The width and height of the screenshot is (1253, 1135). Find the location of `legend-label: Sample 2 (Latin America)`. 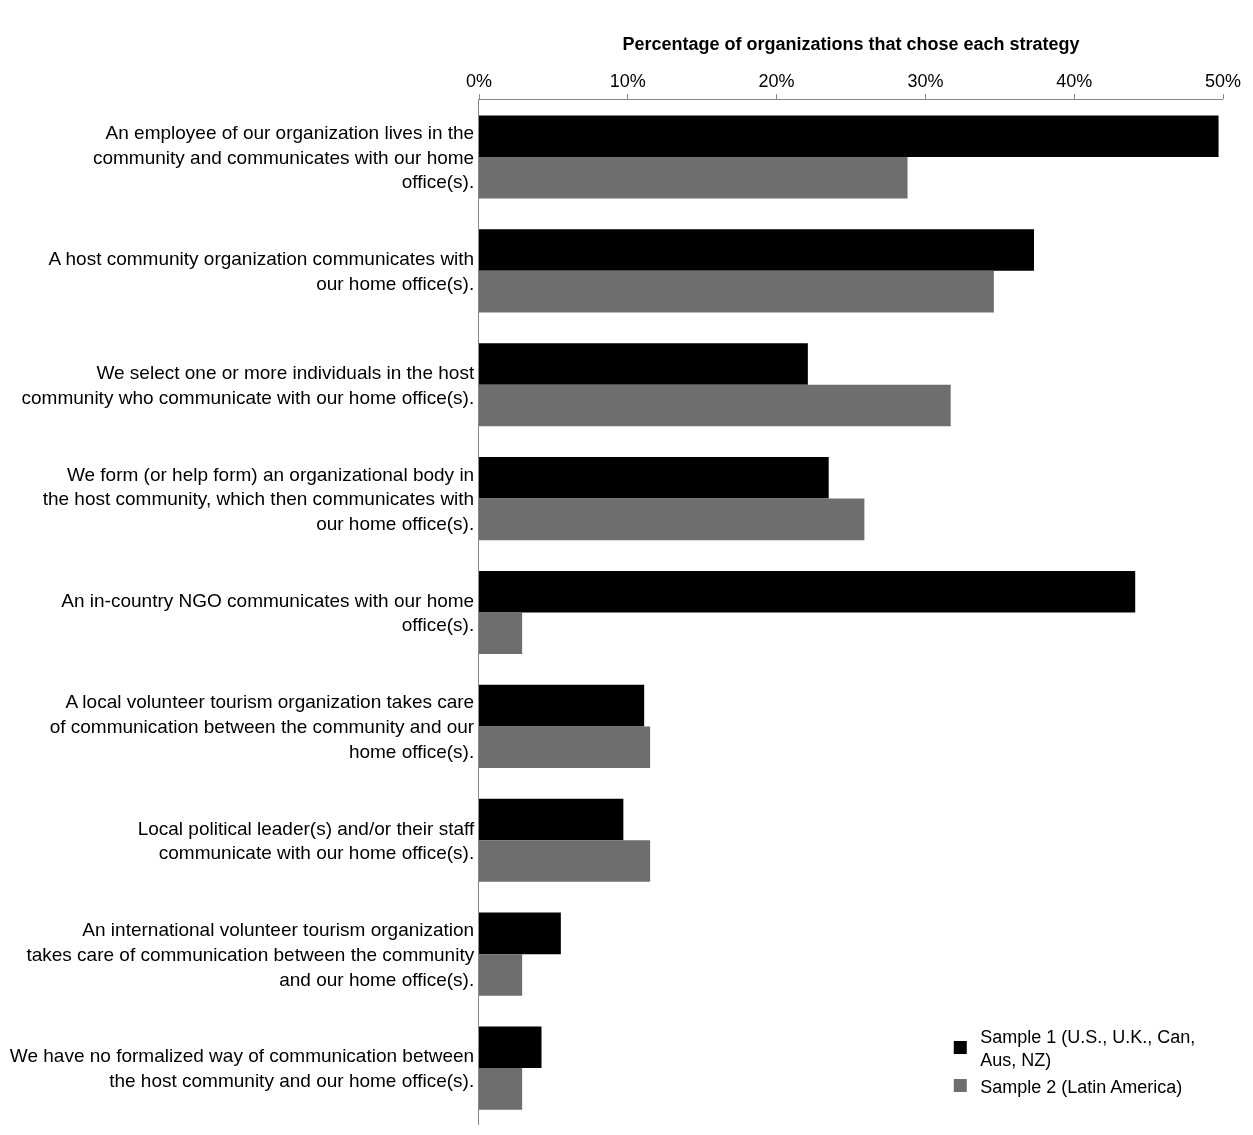

legend-label: Sample 2 (Latin America) is located at coordinates (1081, 1086).